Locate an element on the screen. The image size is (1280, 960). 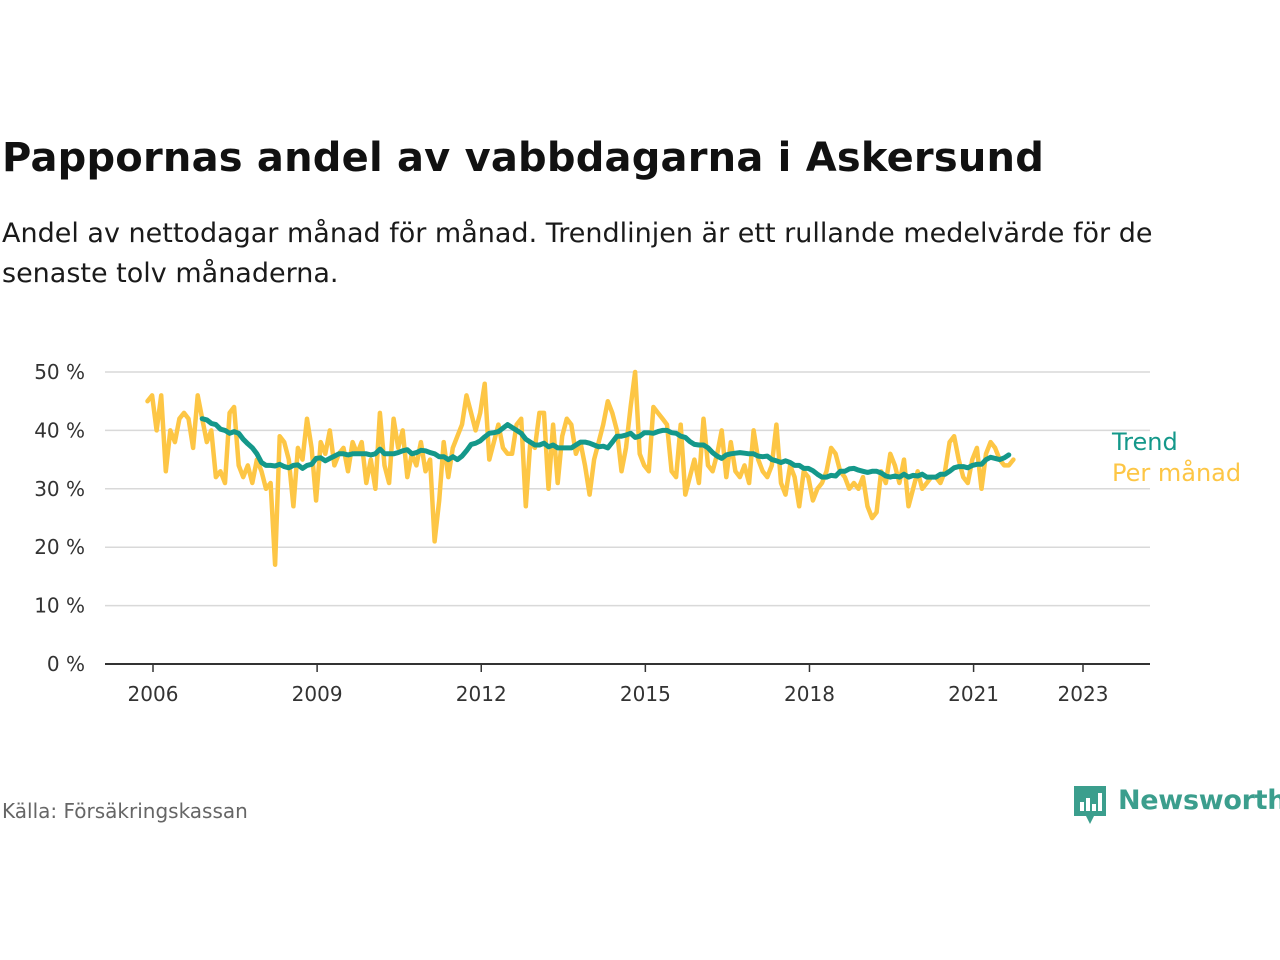
series-line-per-manad is located at coordinates (580, 468).